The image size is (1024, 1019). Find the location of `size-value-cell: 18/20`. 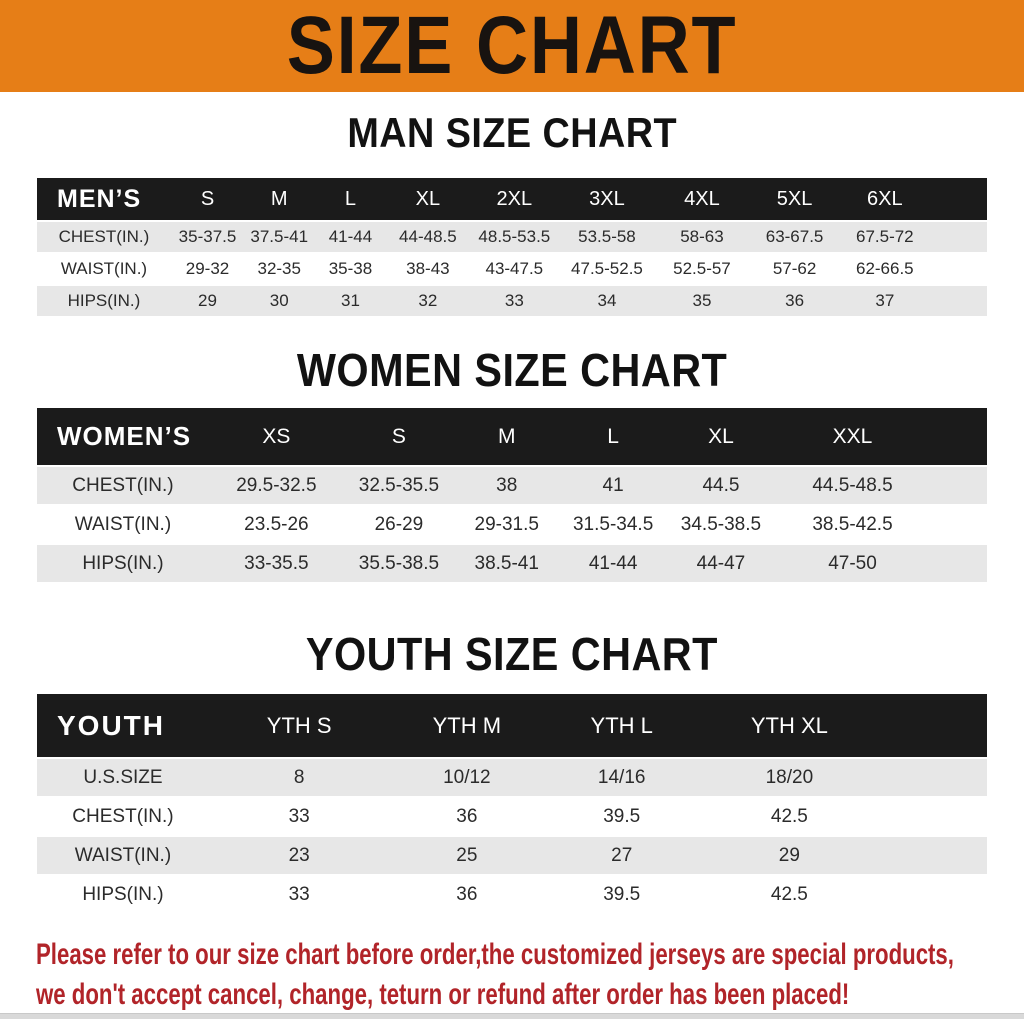

size-value-cell: 18/20 is located at coordinates (789, 778).